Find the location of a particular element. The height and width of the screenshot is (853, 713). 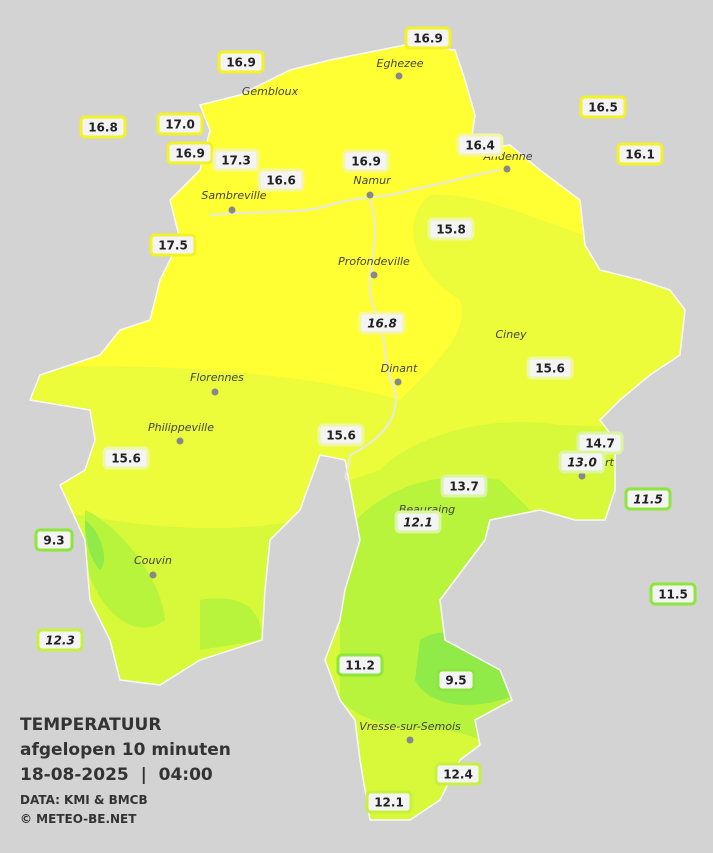

station-temperature: 16.6 is located at coordinates (281, 181).